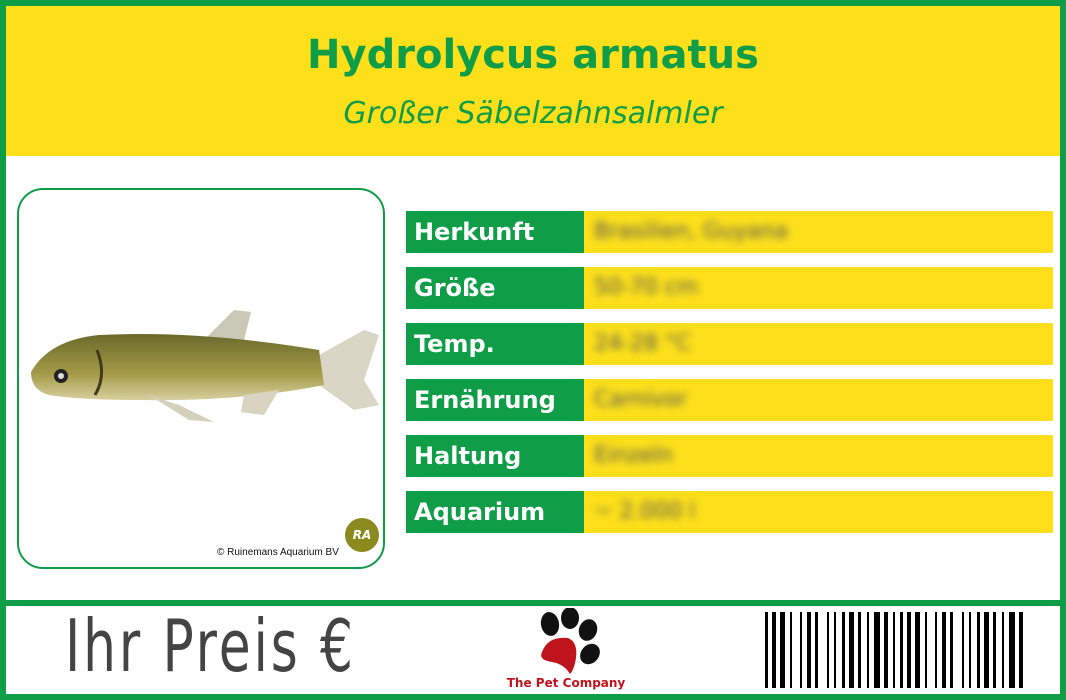 The height and width of the screenshot is (700, 1066). I want to click on ra-logo: RA, so click(362, 535).